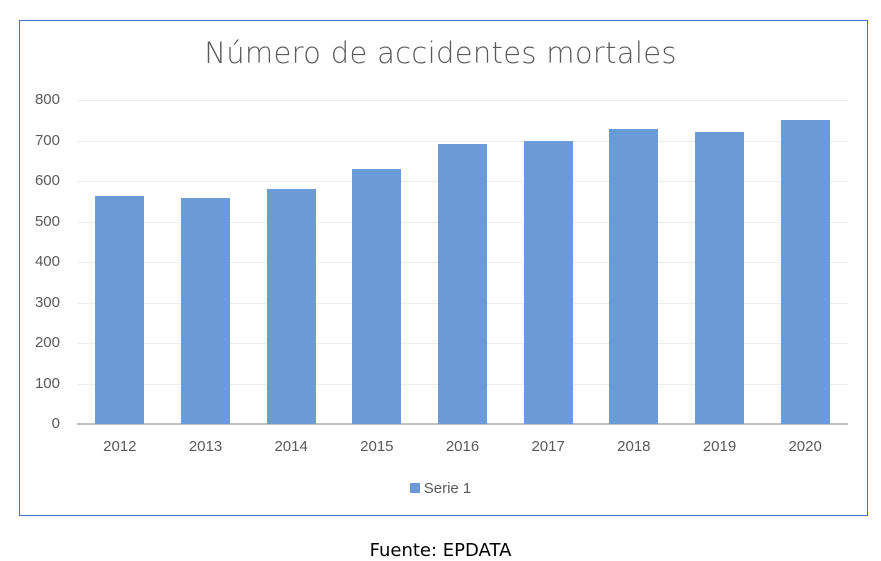 Image resolution: width=881 pixels, height=561 pixels. Describe the element at coordinates (462, 446) in the screenshot. I see `x-tick-label: 2016` at that location.